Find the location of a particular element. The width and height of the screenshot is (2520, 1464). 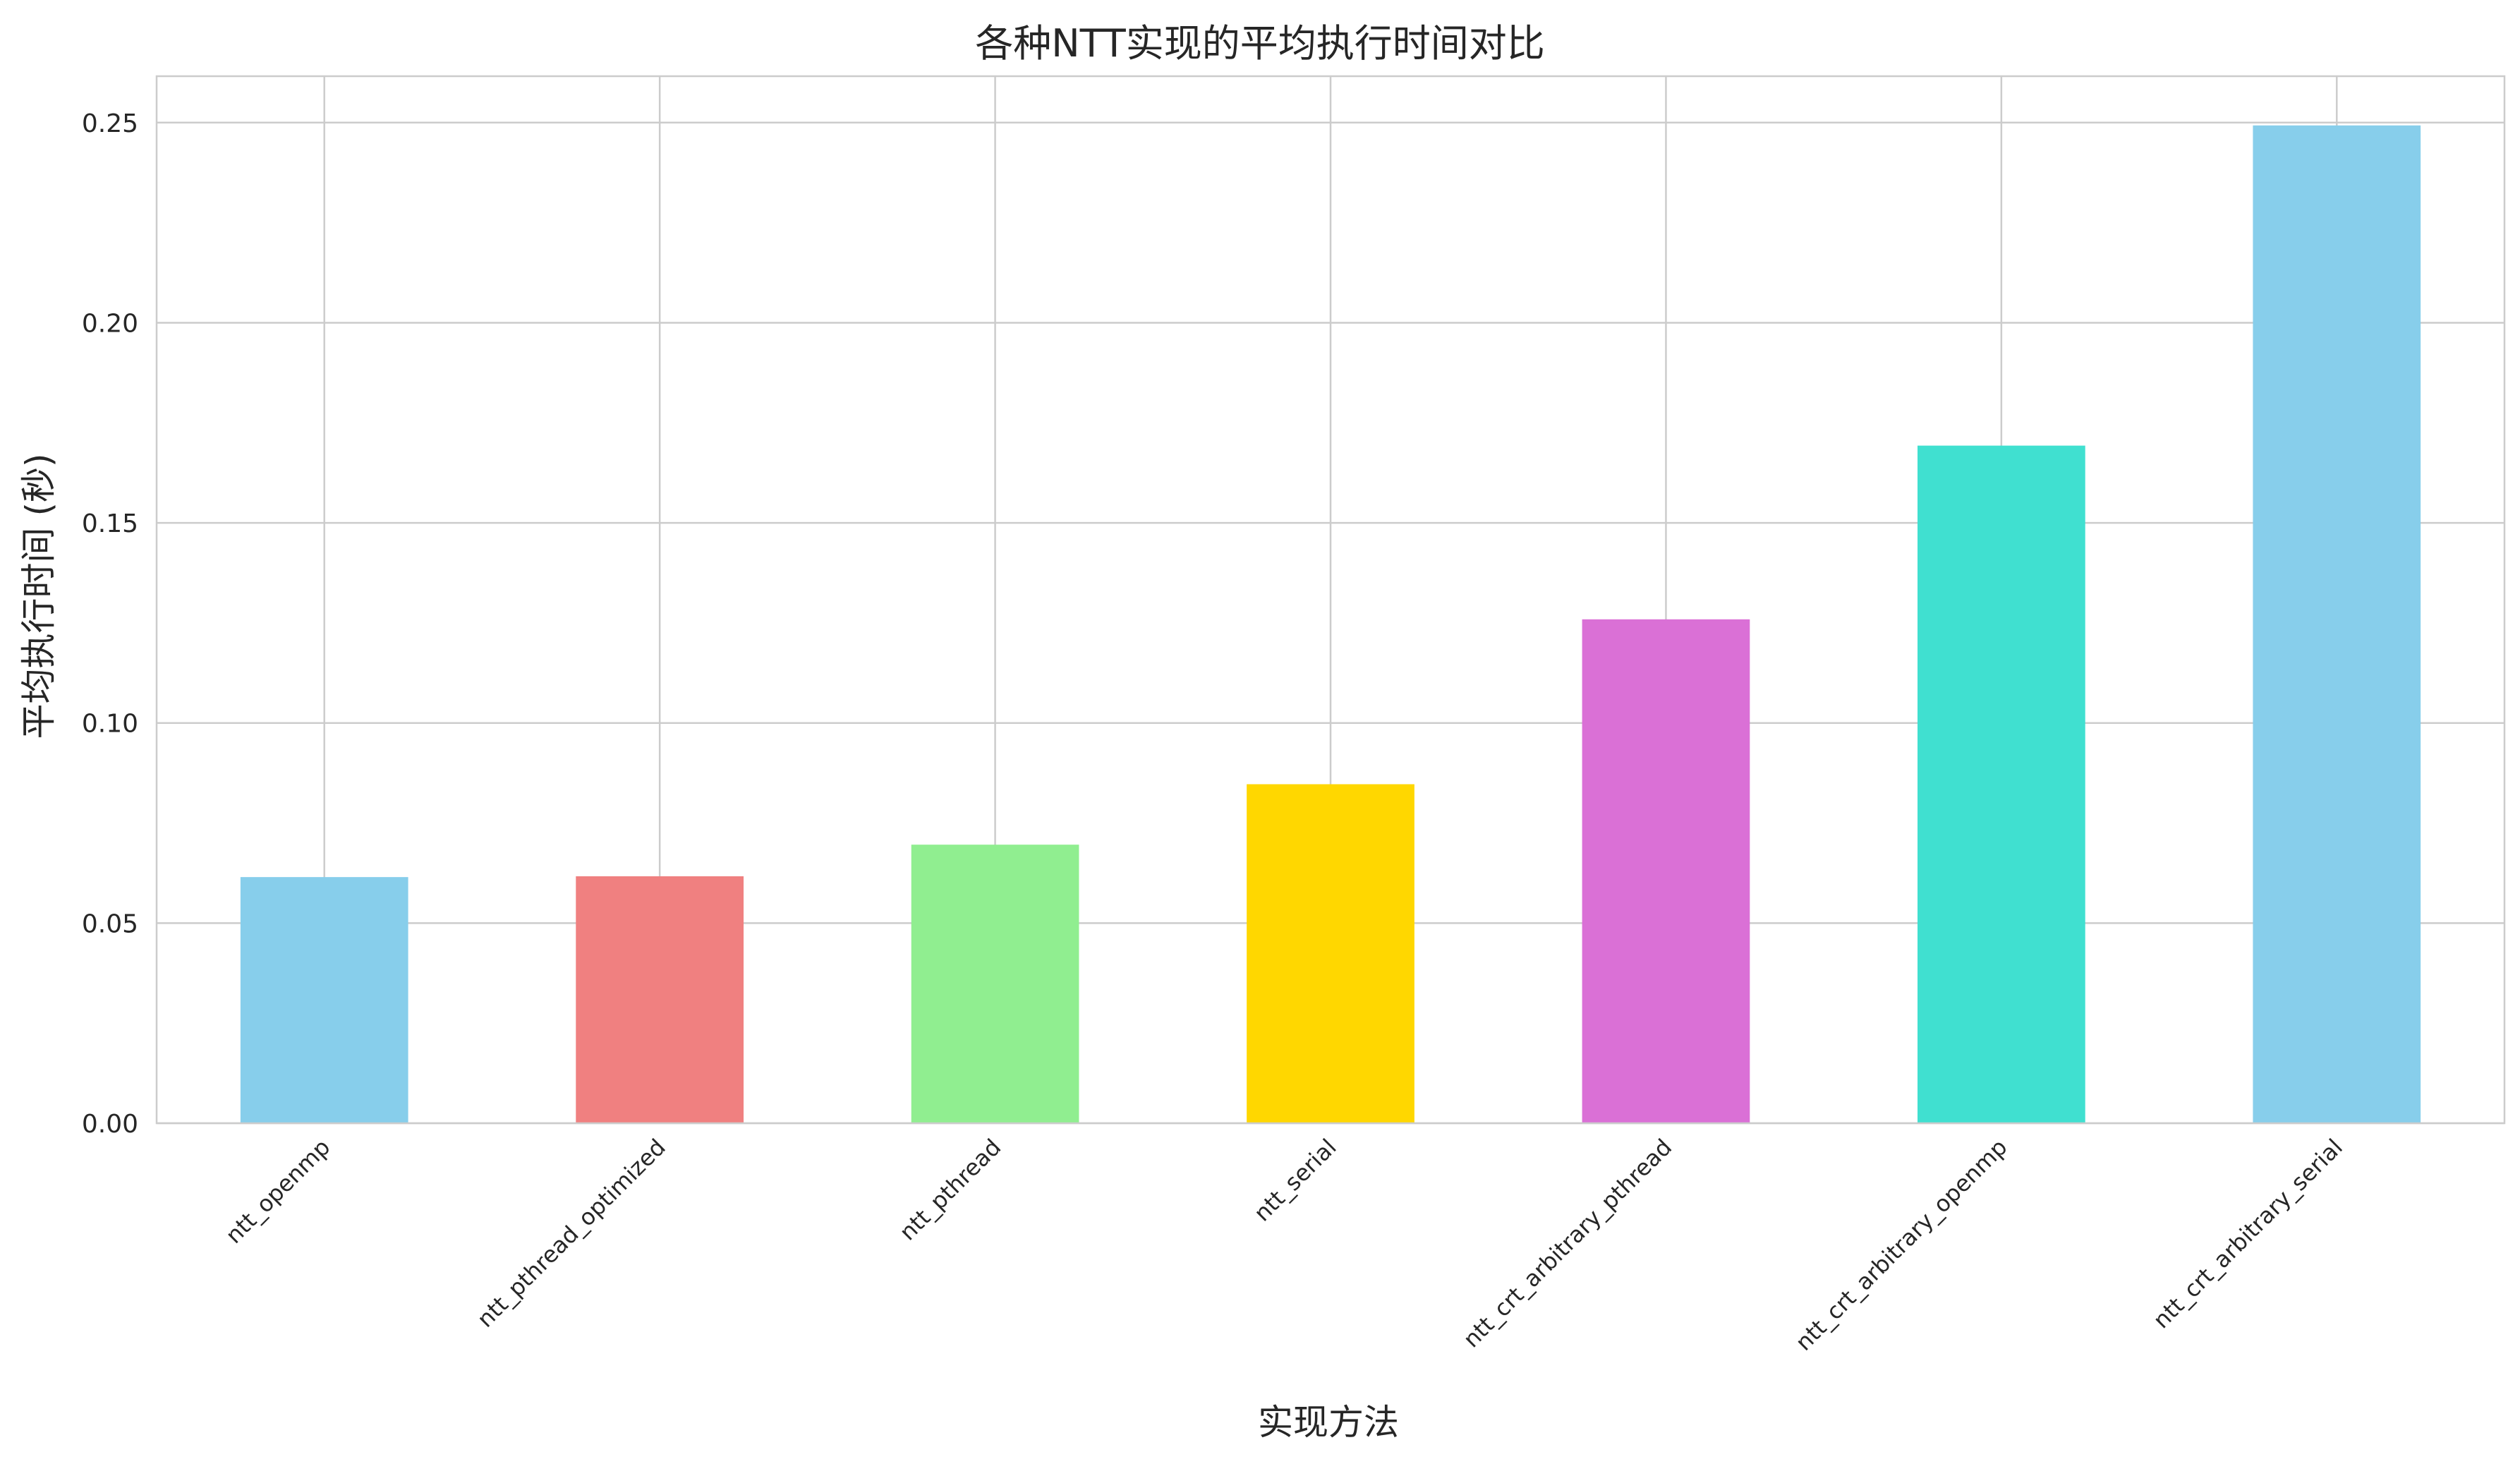

chart-title: 各种NTT实现的平均执行时间对比 is located at coordinates (1260, 43).